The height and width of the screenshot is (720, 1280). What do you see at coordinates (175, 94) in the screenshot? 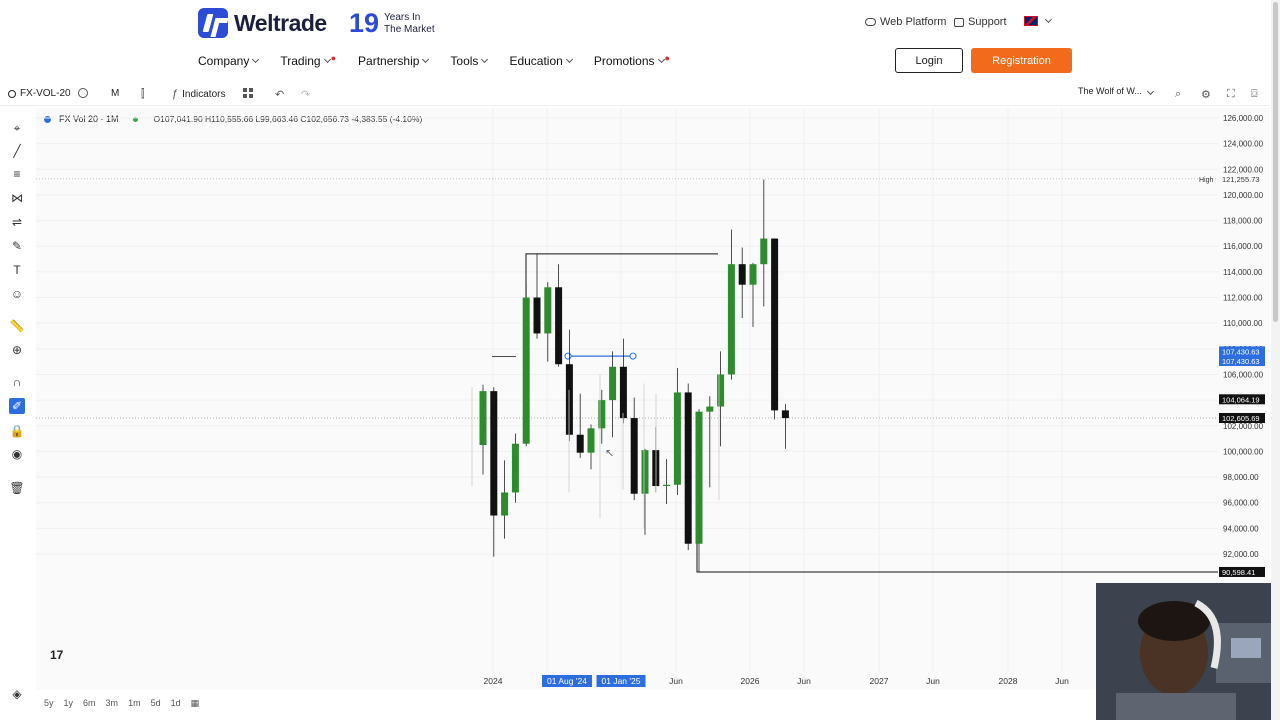
I see `indicators-icon: ƒ` at bounding box center [175, 94].